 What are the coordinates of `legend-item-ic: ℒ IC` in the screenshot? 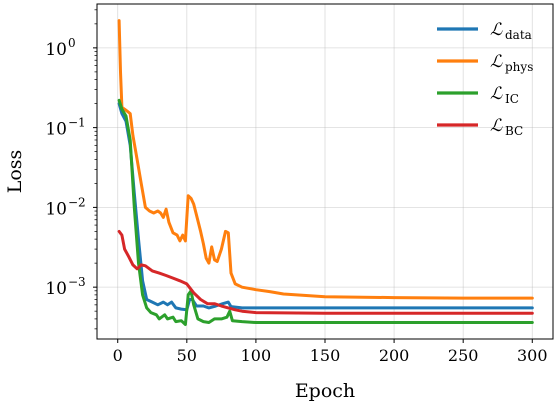 It's located at (478, 95).